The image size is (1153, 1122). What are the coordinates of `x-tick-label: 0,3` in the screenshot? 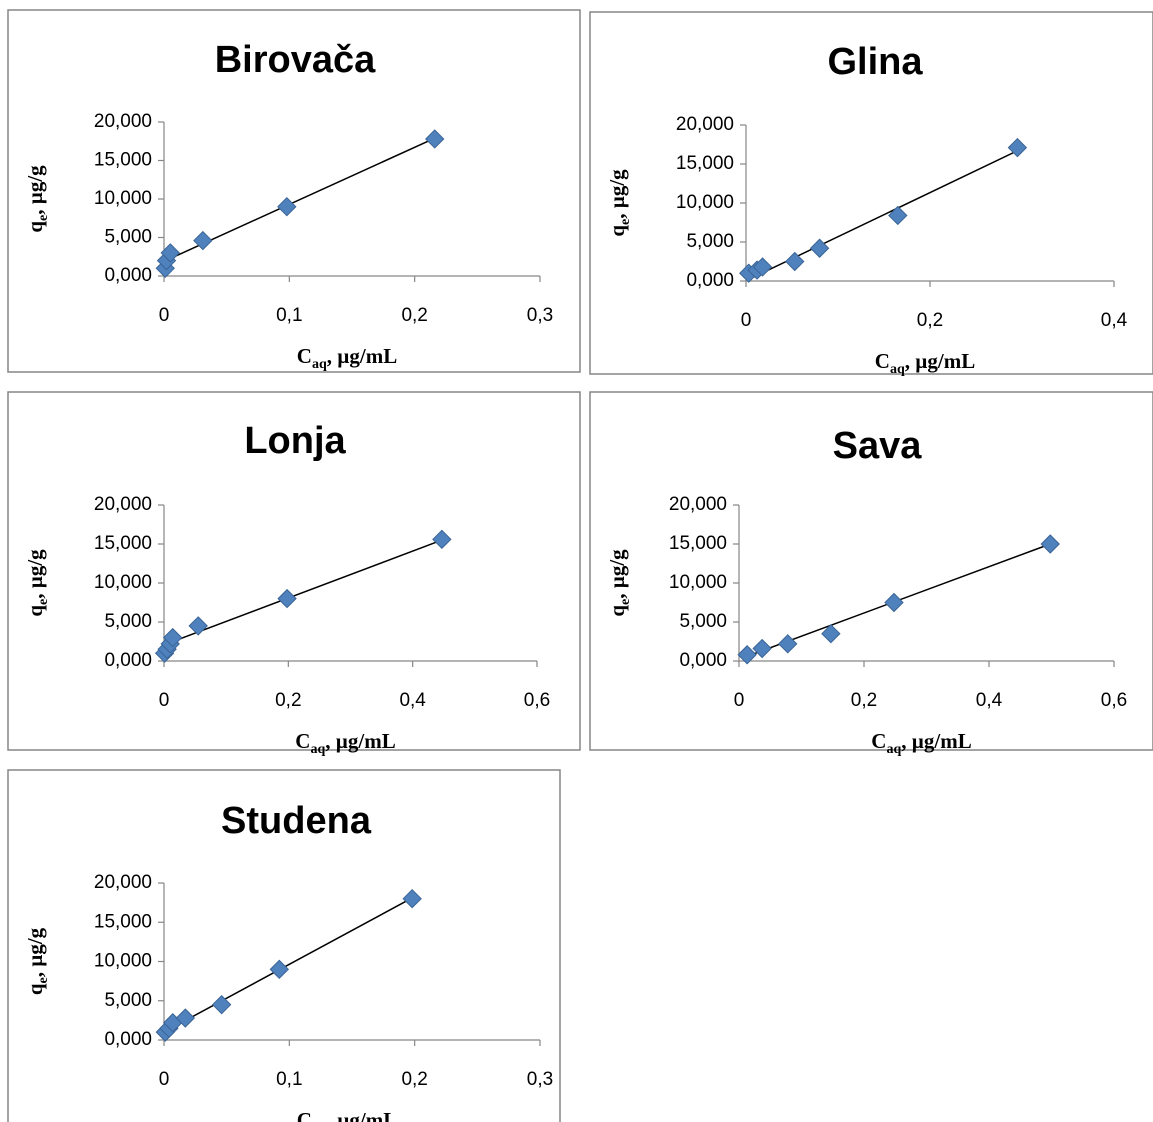 It's located at (540, 1079).